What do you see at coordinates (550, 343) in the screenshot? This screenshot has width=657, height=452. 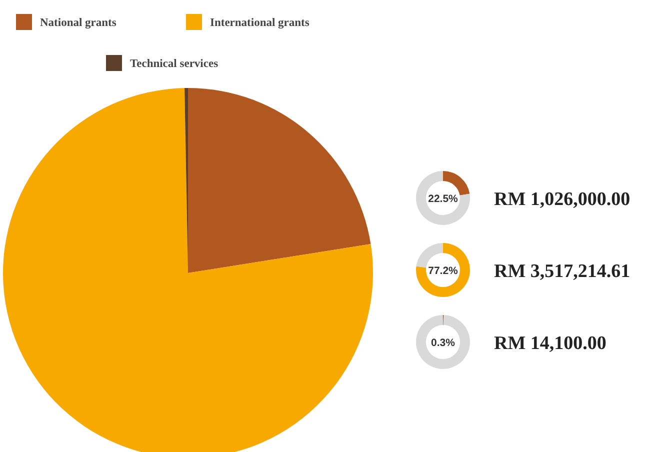 I see `text: RM 14,100.00` at bounding box center [550, 343].